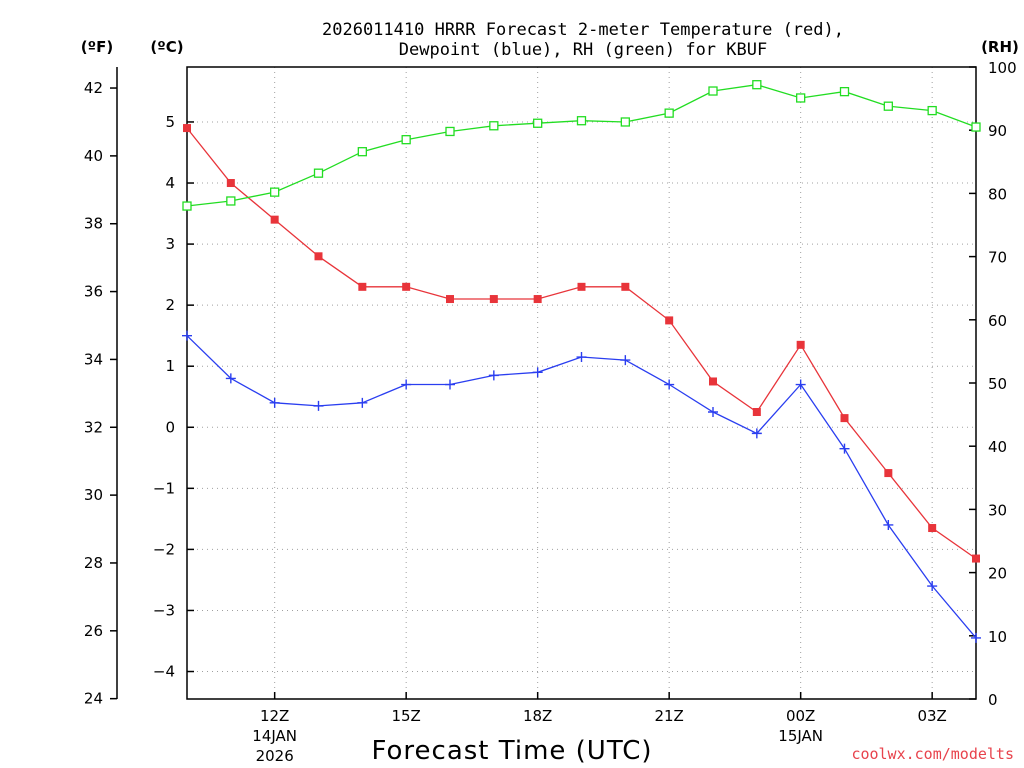  I want to click on fahrenheit-tick-label: 34, so click(93, 359).